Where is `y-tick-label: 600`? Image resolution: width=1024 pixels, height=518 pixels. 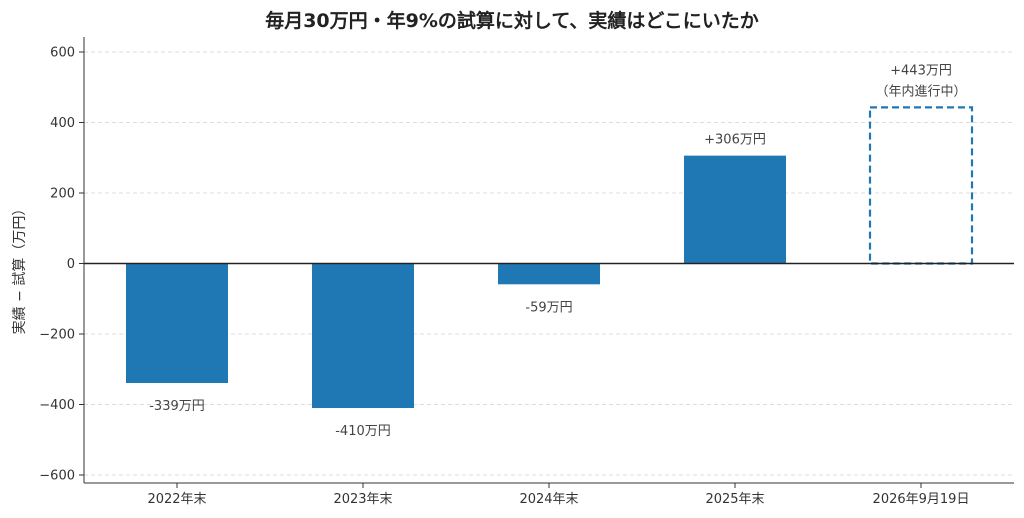
y-tick-label: 600 is located at coordinates (62, 53).